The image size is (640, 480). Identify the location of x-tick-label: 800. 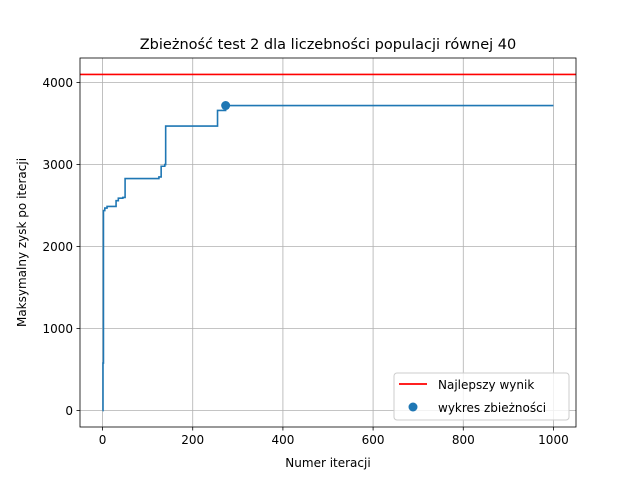
(463, 440).